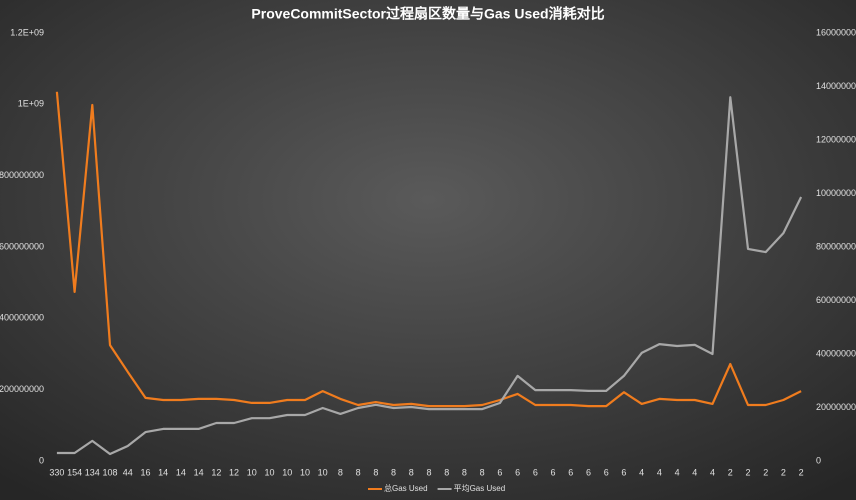  I want to click on x-tick-label: 134, so click(92, 472).